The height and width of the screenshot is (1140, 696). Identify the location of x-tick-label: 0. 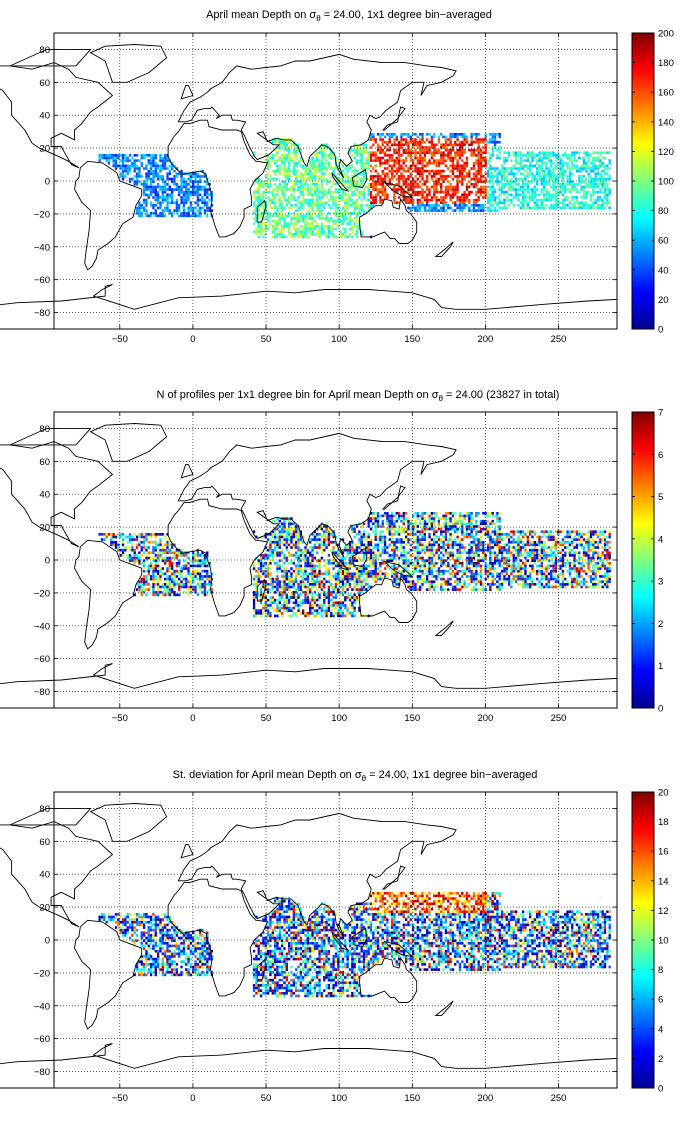
(192, 339).